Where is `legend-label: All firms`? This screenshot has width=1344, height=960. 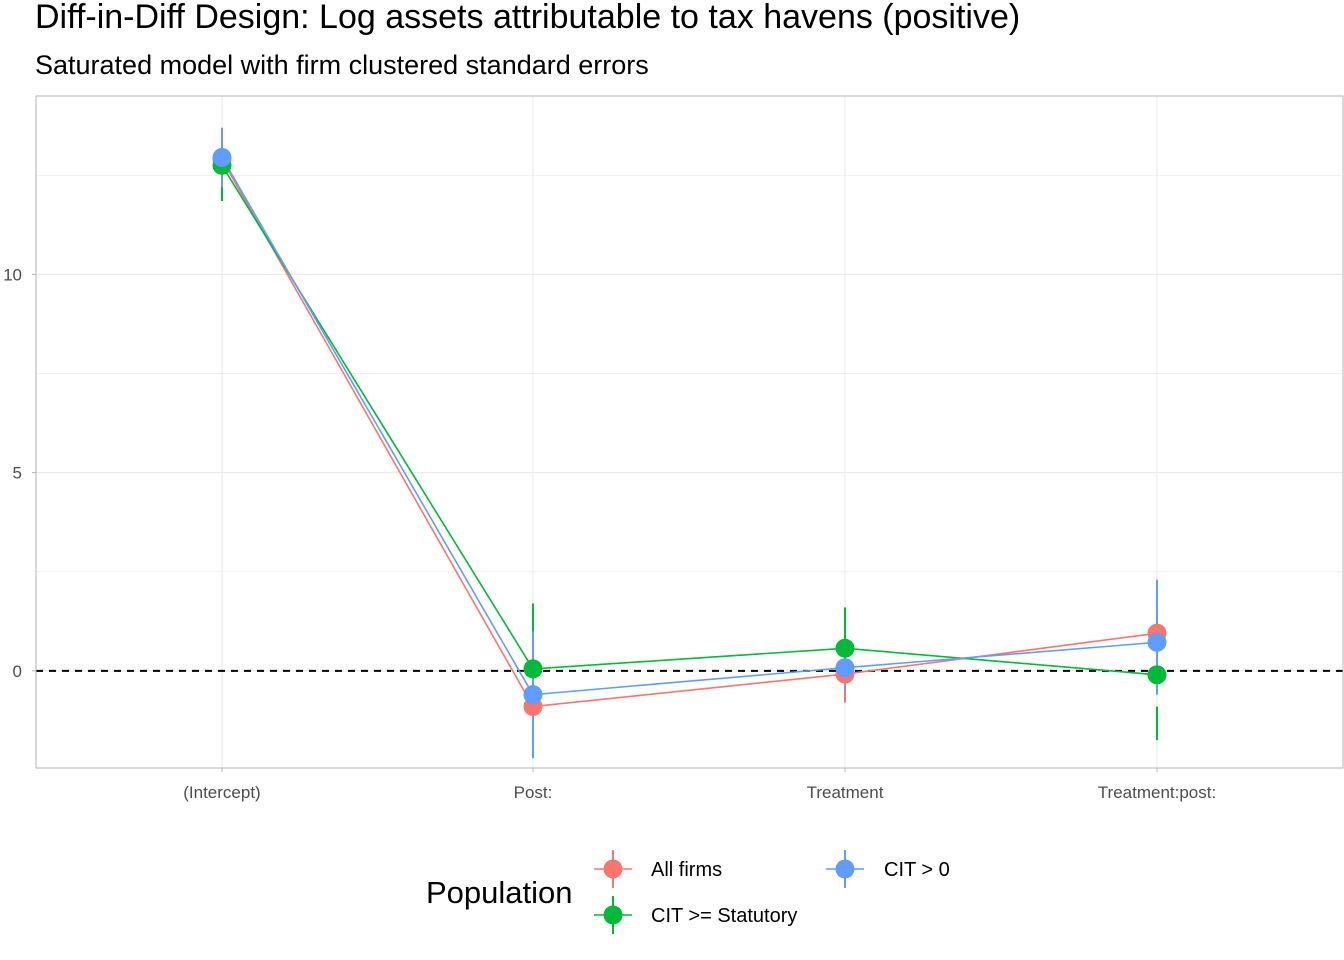
legend-label: All firms is located at coordinates (686, 870).